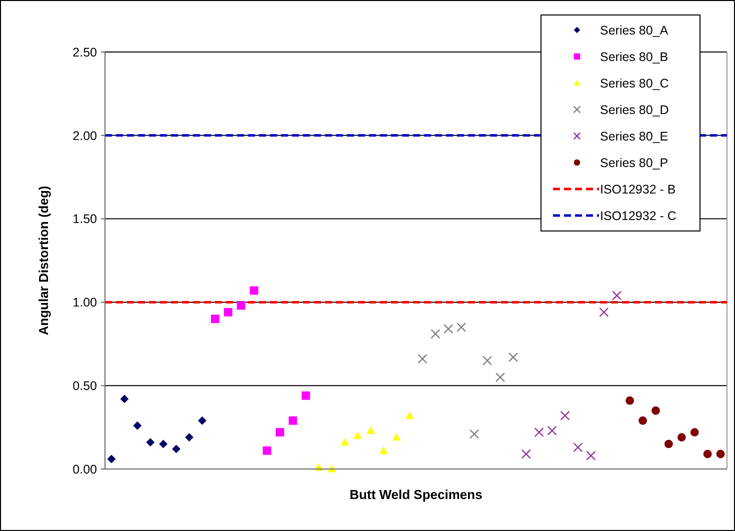  Describe the element at coordinates (416, 494) in the screenshot. I see `x-axis-title: Butt Weld Specimens` at that location.